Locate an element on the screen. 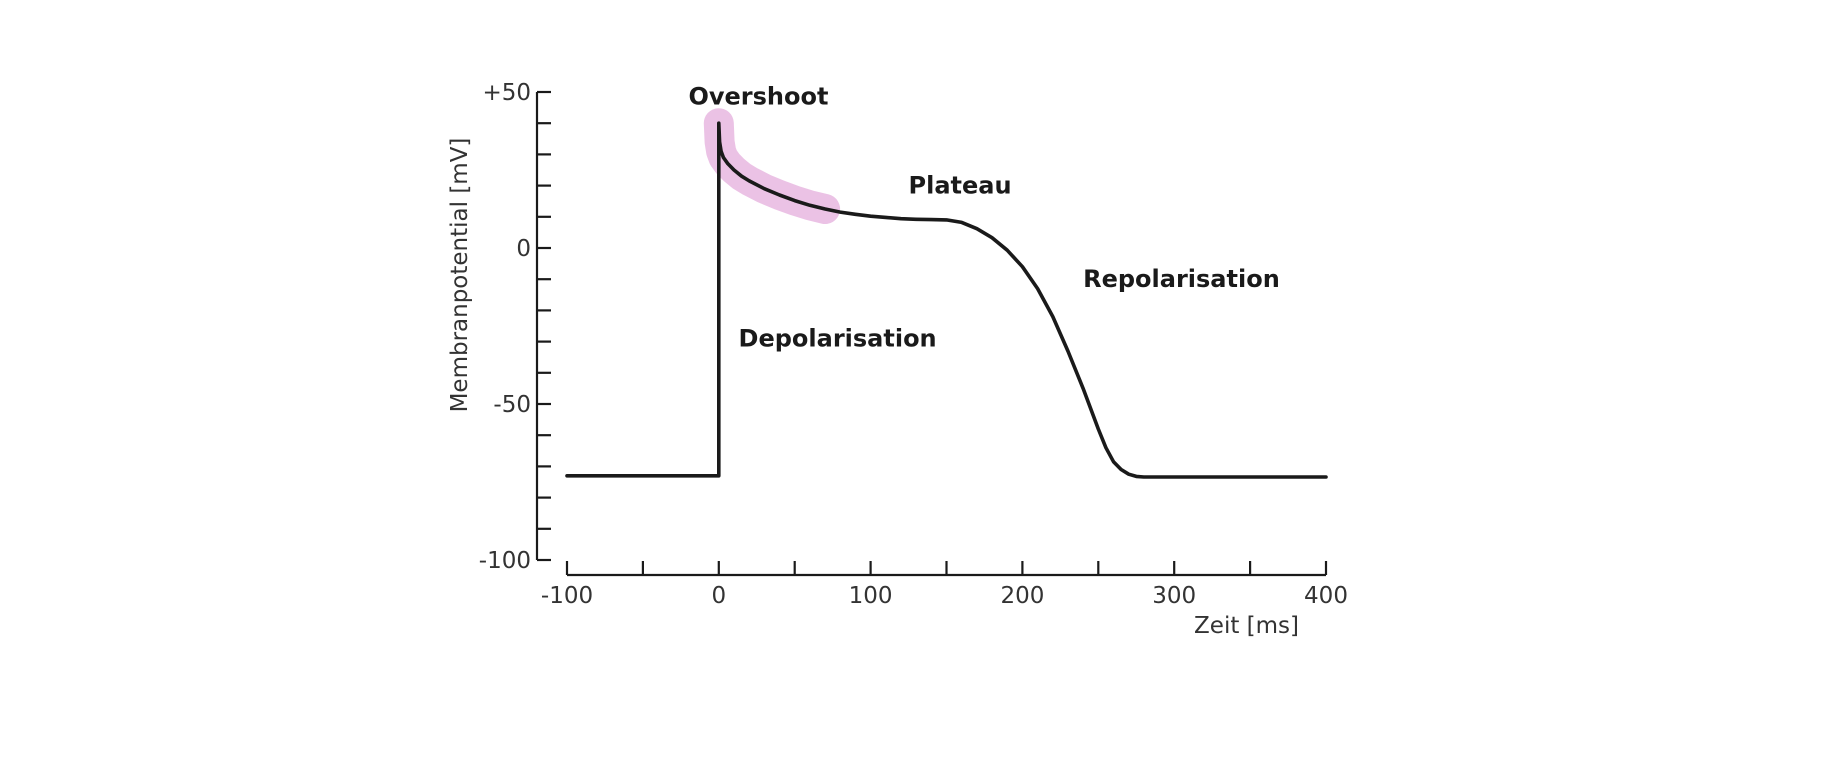 Image resolution: width=1839 pixels, height=760 pixels. annotation-label: Repolarisation is located at coordinates (1181, 279).